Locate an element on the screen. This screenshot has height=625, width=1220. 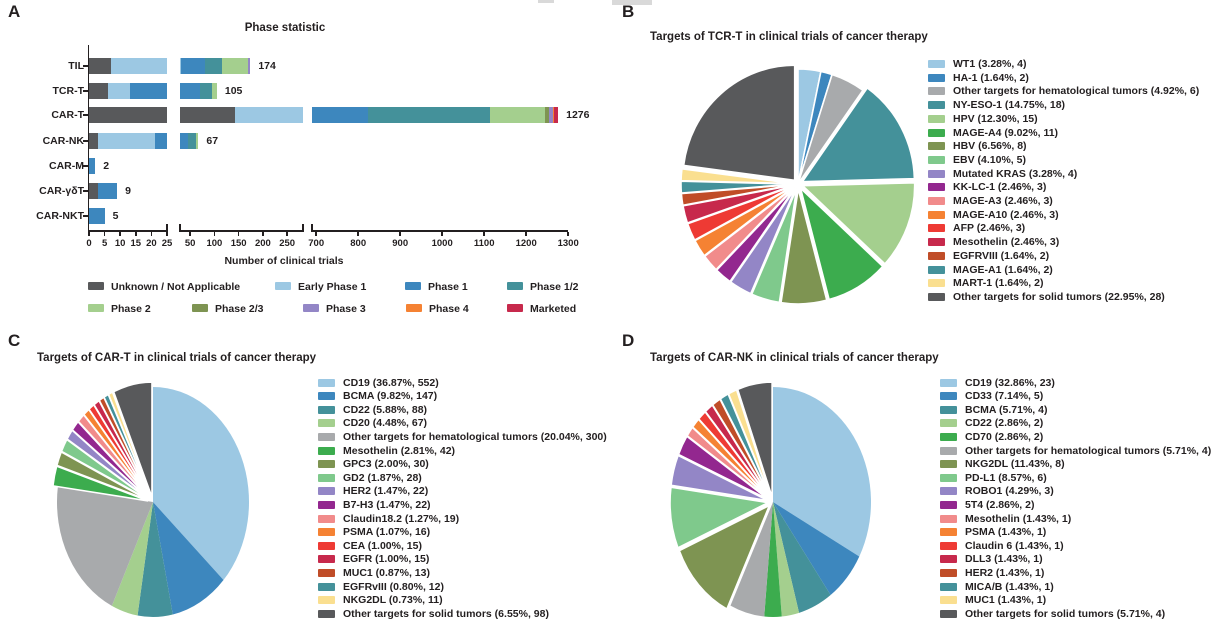
legend-swatch-CD70 is located at coordinates (948, 436).